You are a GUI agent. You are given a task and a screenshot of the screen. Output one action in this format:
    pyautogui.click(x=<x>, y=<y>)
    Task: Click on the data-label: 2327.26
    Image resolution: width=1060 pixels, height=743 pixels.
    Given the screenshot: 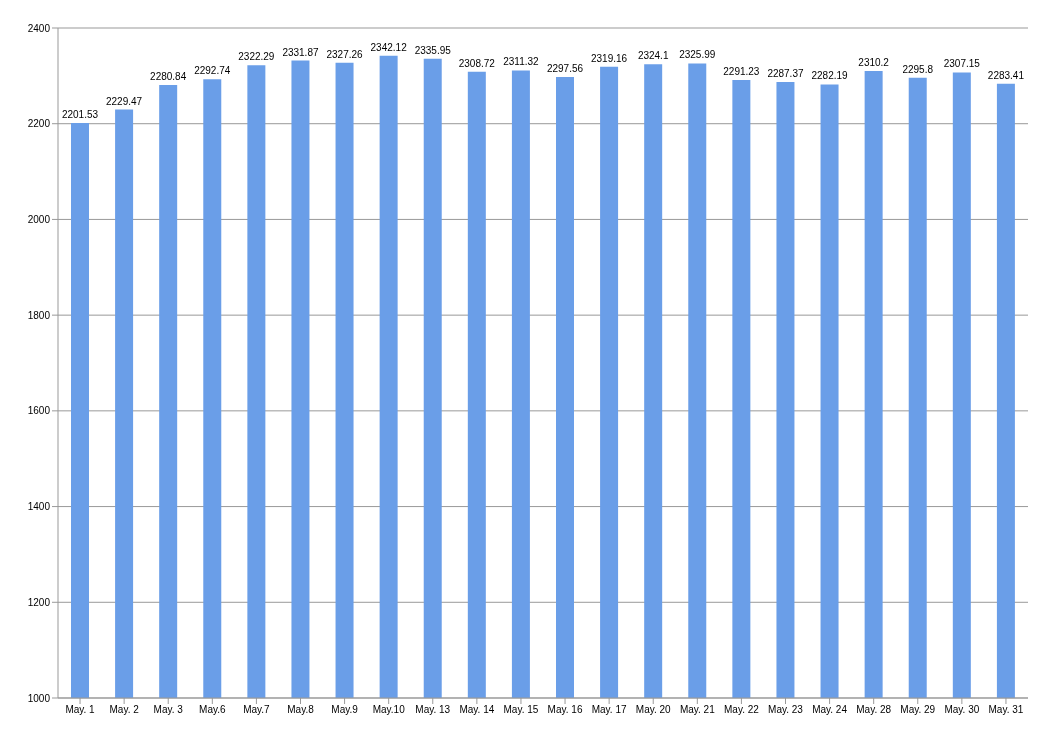 What is the action you would take?
    pyautogui.click(x=345, y=54)
    